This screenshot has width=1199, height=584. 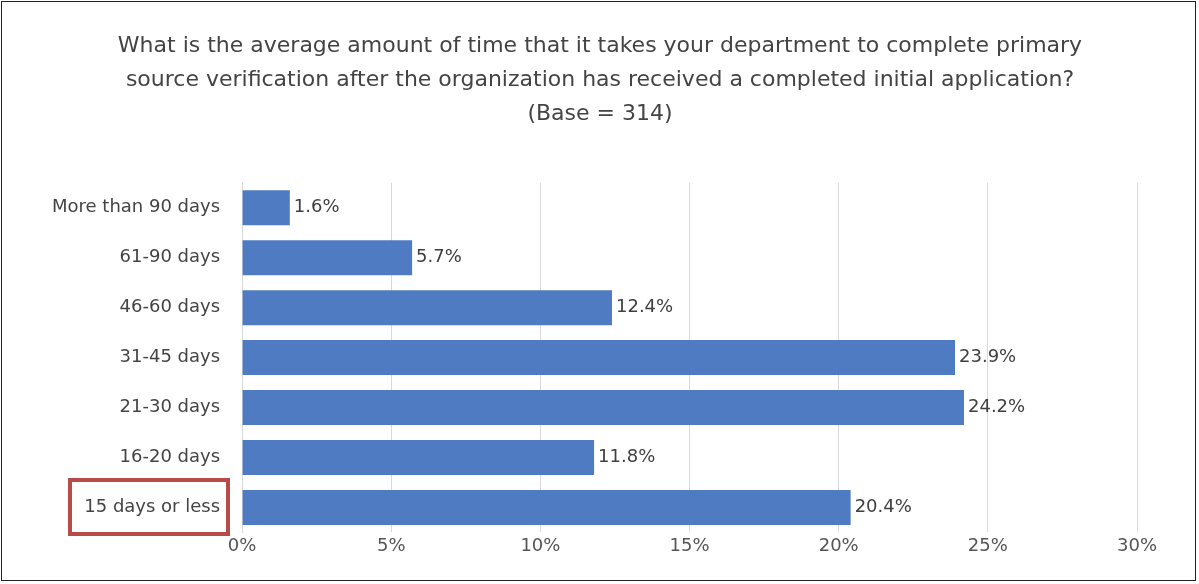 I want to click on x-tick-label: 10%, so click(x=540, y=544).